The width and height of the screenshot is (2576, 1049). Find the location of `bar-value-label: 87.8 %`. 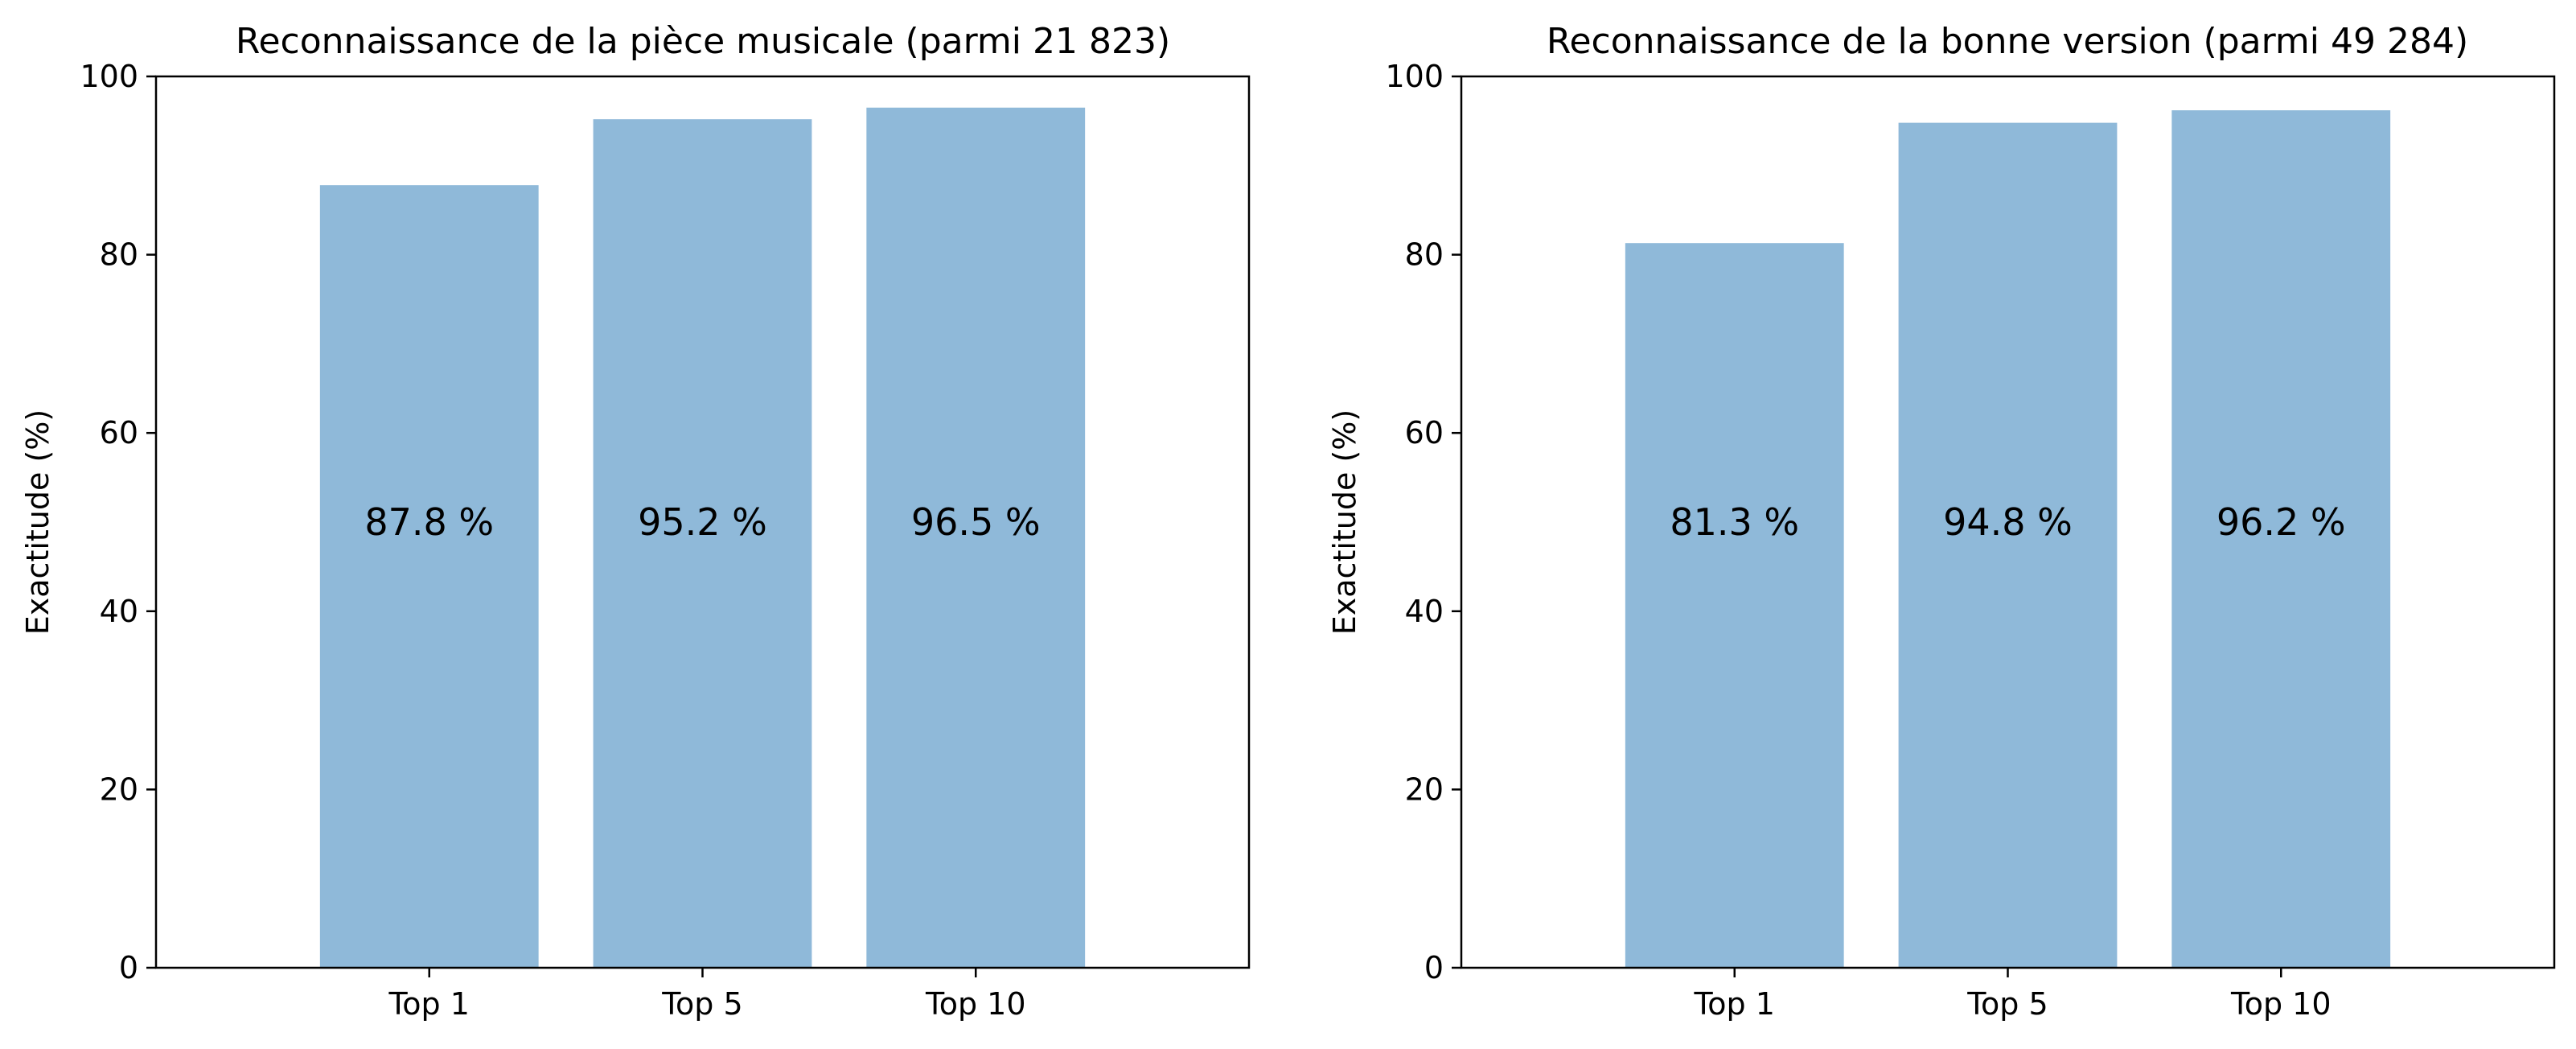

bar-value-label: 87.8 % is located at coordinates (429, 522).